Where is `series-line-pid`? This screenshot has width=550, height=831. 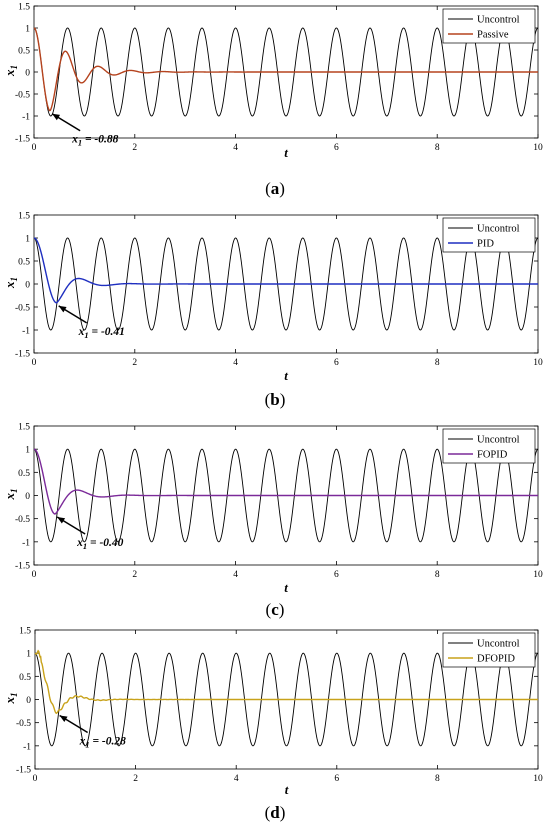
series-line-pid is located at coordinates (285, 270).